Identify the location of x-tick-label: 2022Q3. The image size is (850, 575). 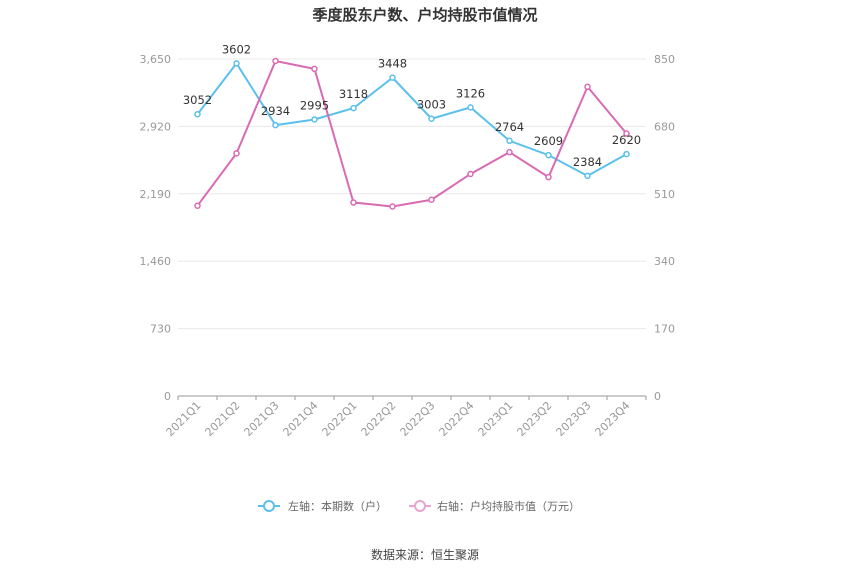
(418, 419).